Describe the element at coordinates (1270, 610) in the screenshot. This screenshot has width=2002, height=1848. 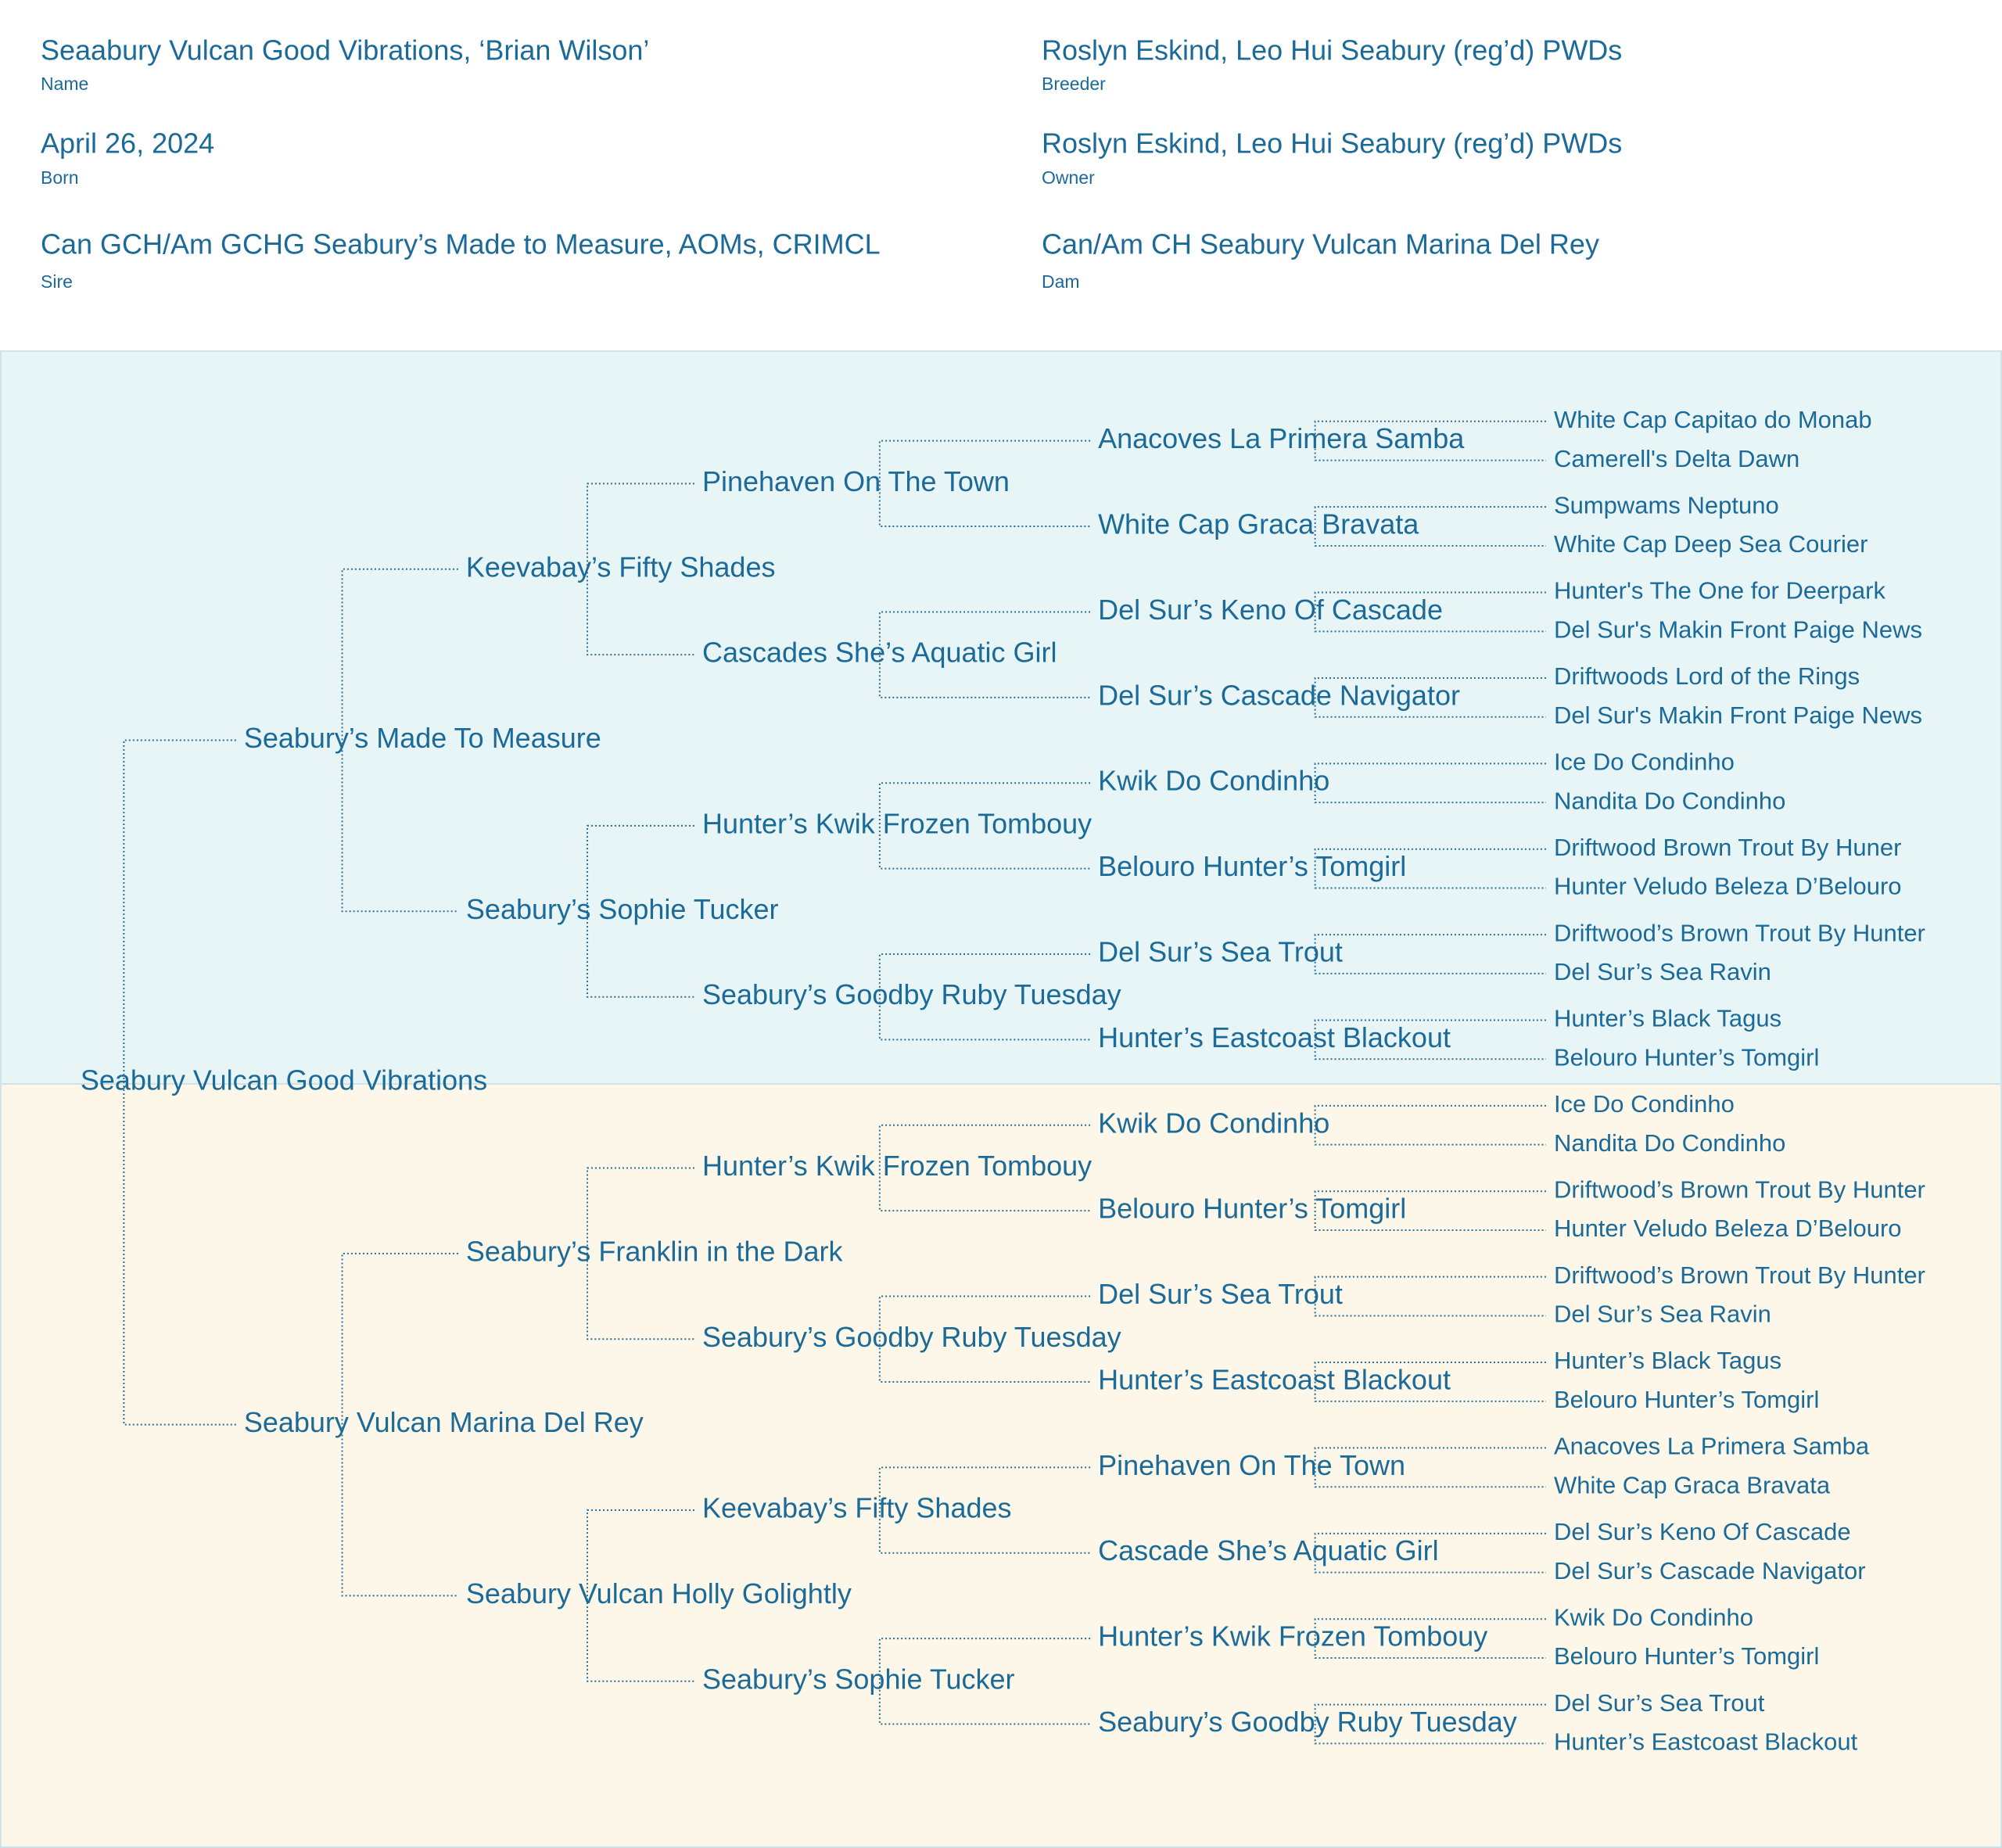
I see `ancestor-name: Del Sur’s Keno Of Cascade` at that location.